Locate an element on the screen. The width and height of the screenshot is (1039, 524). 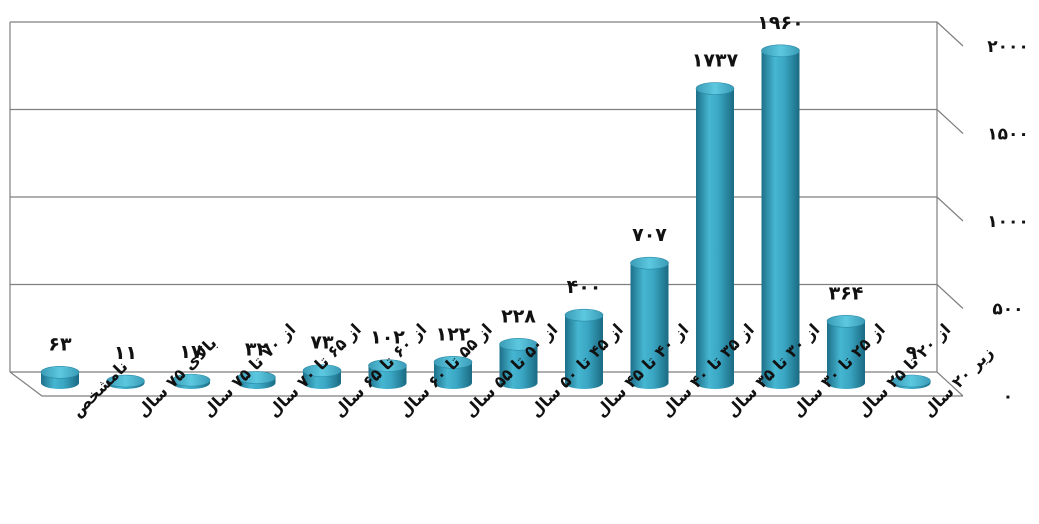
data-label: ۱۹۶۰ is located at coordinates (780, 23).